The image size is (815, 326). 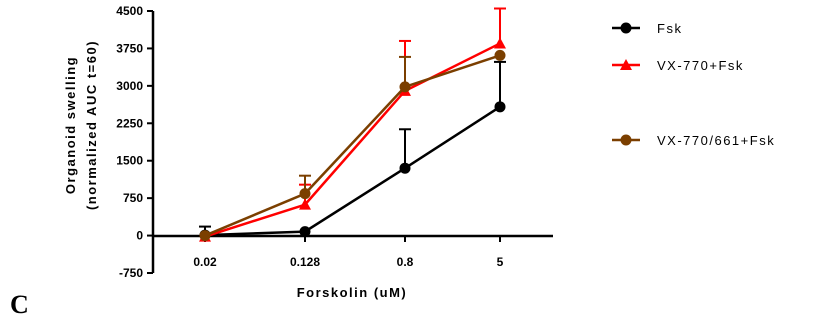 I want to click on y-tick-label: 2250, so click(x=129, y=123).